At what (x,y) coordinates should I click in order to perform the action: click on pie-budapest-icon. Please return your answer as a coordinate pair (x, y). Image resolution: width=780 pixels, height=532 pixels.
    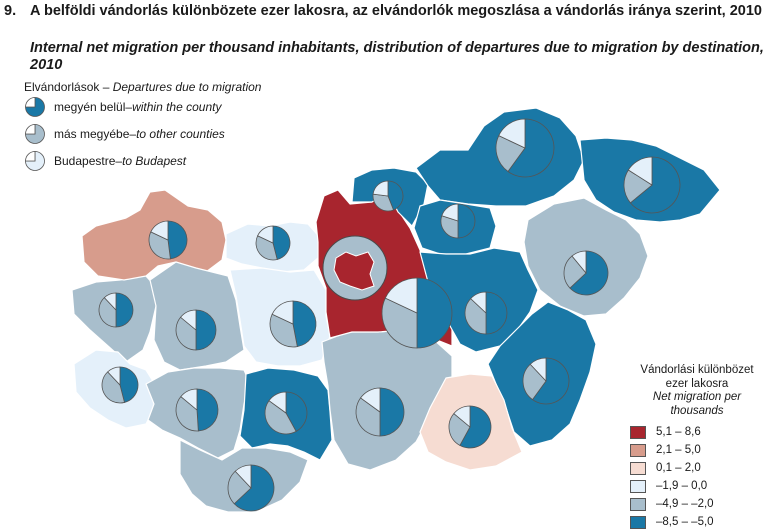
    Looking at the image, I should click on (35, 161).